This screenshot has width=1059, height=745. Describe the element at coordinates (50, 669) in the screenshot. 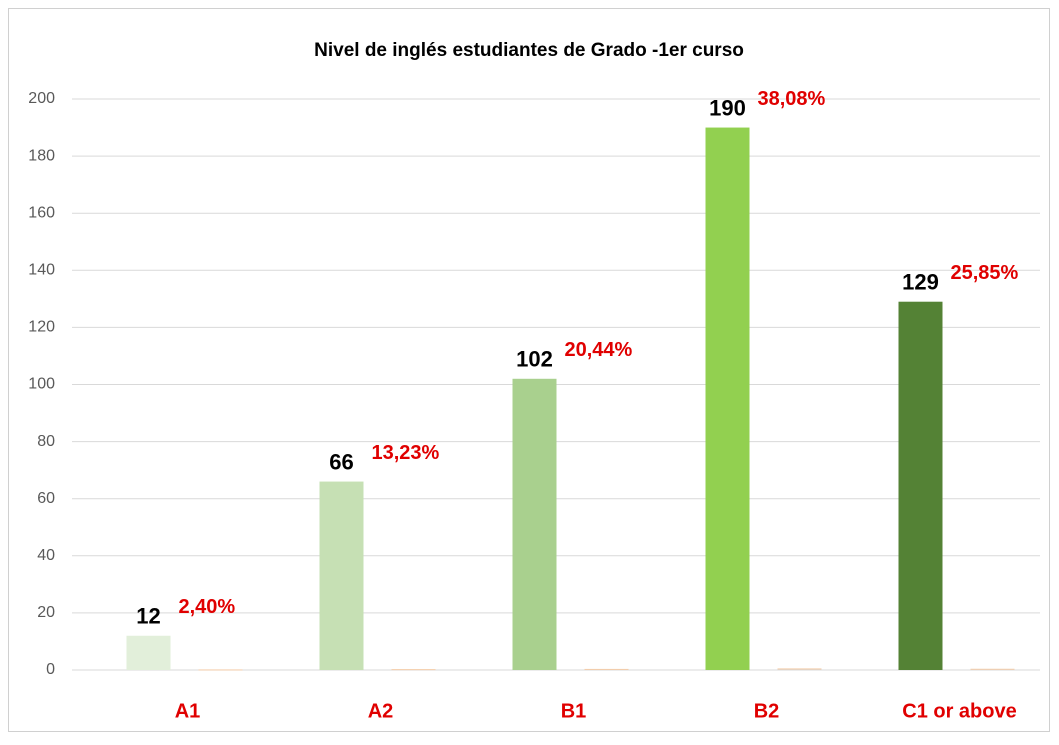

I see `y-tick-label: 0` at that location.